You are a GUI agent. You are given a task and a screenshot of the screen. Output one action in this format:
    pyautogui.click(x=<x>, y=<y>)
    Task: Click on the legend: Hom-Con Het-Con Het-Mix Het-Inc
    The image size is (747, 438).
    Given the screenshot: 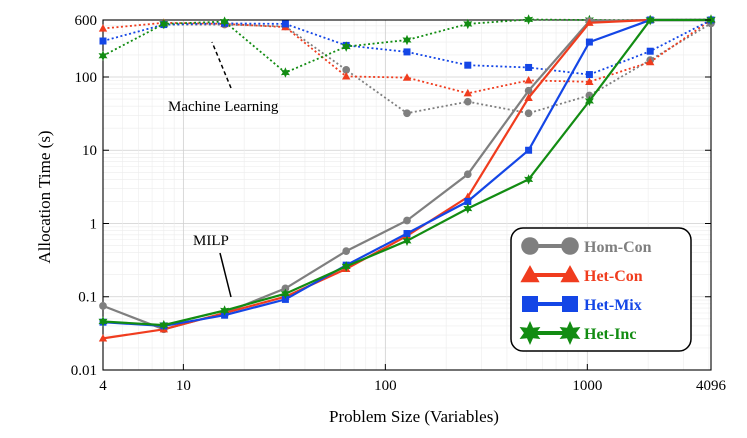 What is the action you would take?
    pyautogui.click(x=601, y=289)
    